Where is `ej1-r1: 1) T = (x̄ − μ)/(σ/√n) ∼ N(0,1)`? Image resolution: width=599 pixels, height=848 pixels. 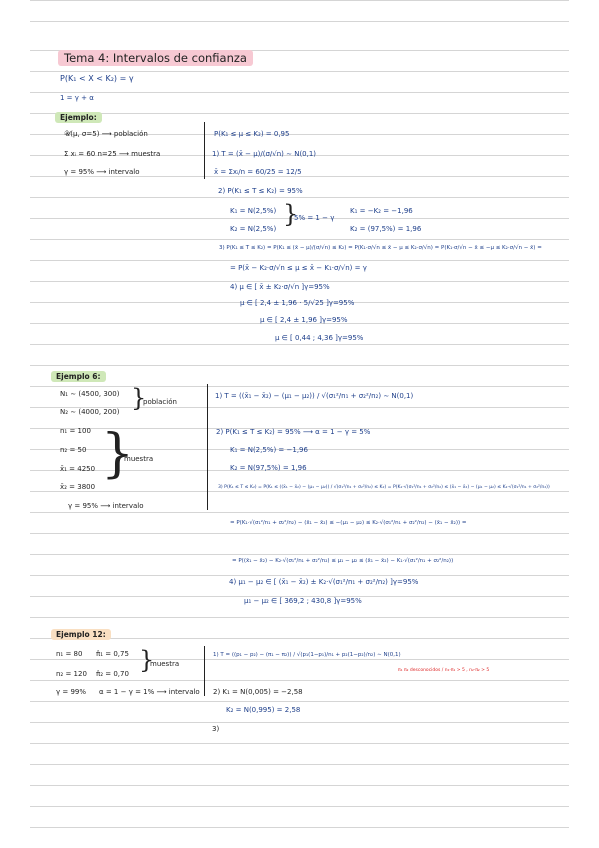 ej1-r1: 1) T = (x̄ − μ)/(σ/√n) ∼ N(0,1) is located at coordinates (264, 154).